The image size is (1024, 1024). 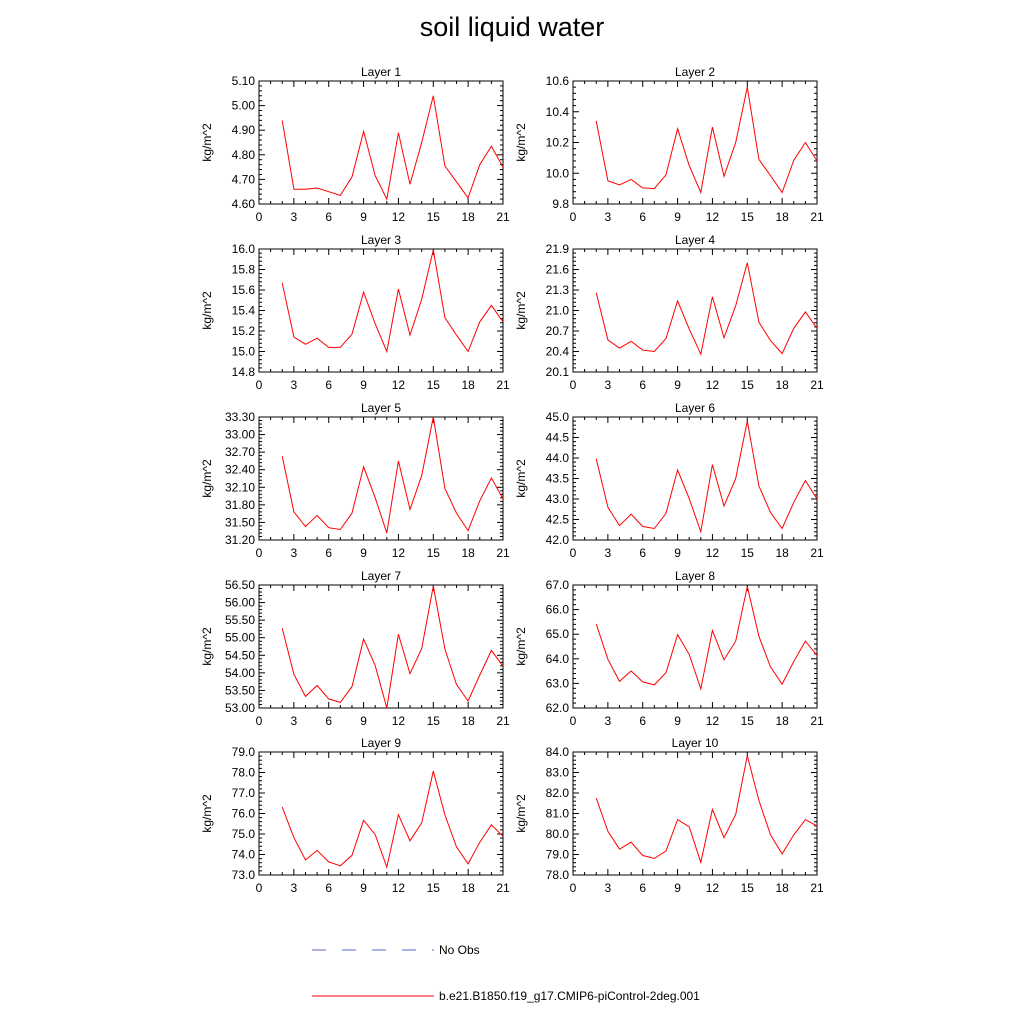 What do you see at coordinates (558, 458) in the screenshot?
I see `y-tick-label: 44.0` at bounding box center [558, 458].